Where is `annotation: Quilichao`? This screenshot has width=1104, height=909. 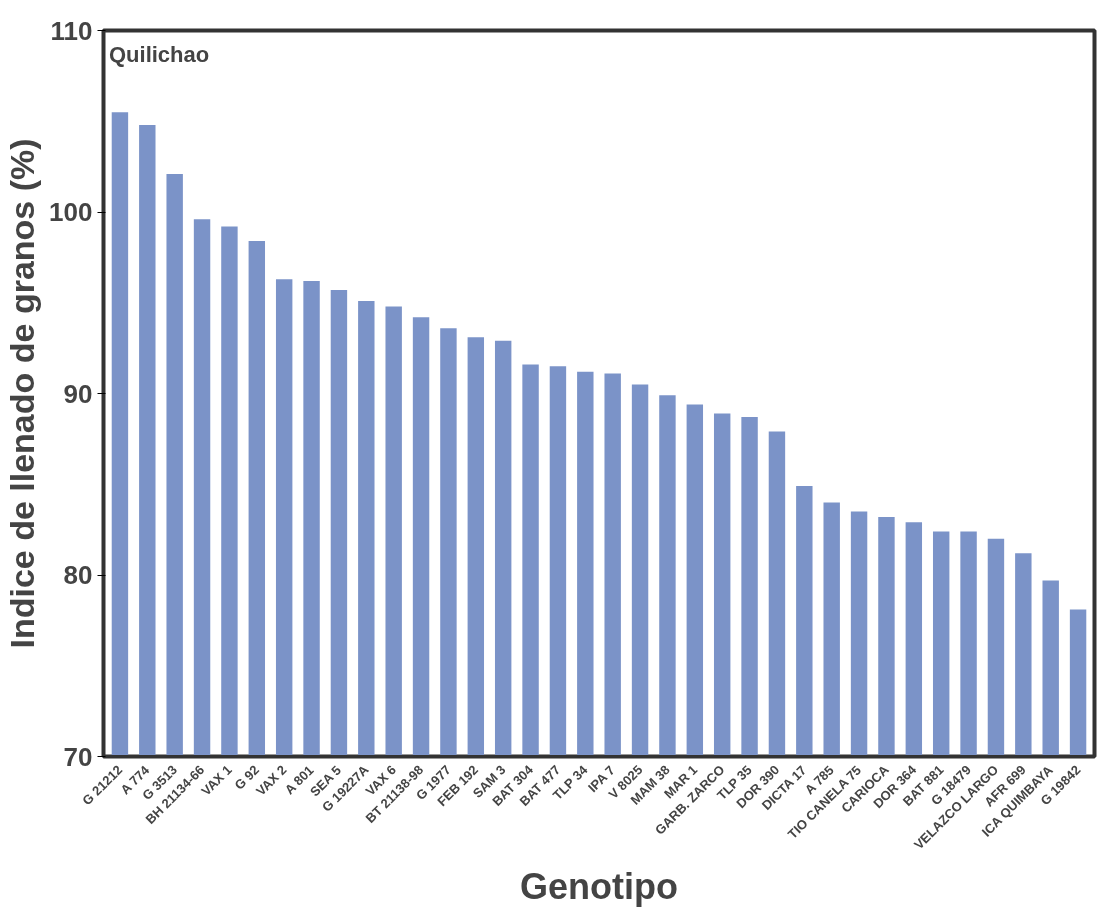
annotation: Quilichao is located at coordinates (159, 54).